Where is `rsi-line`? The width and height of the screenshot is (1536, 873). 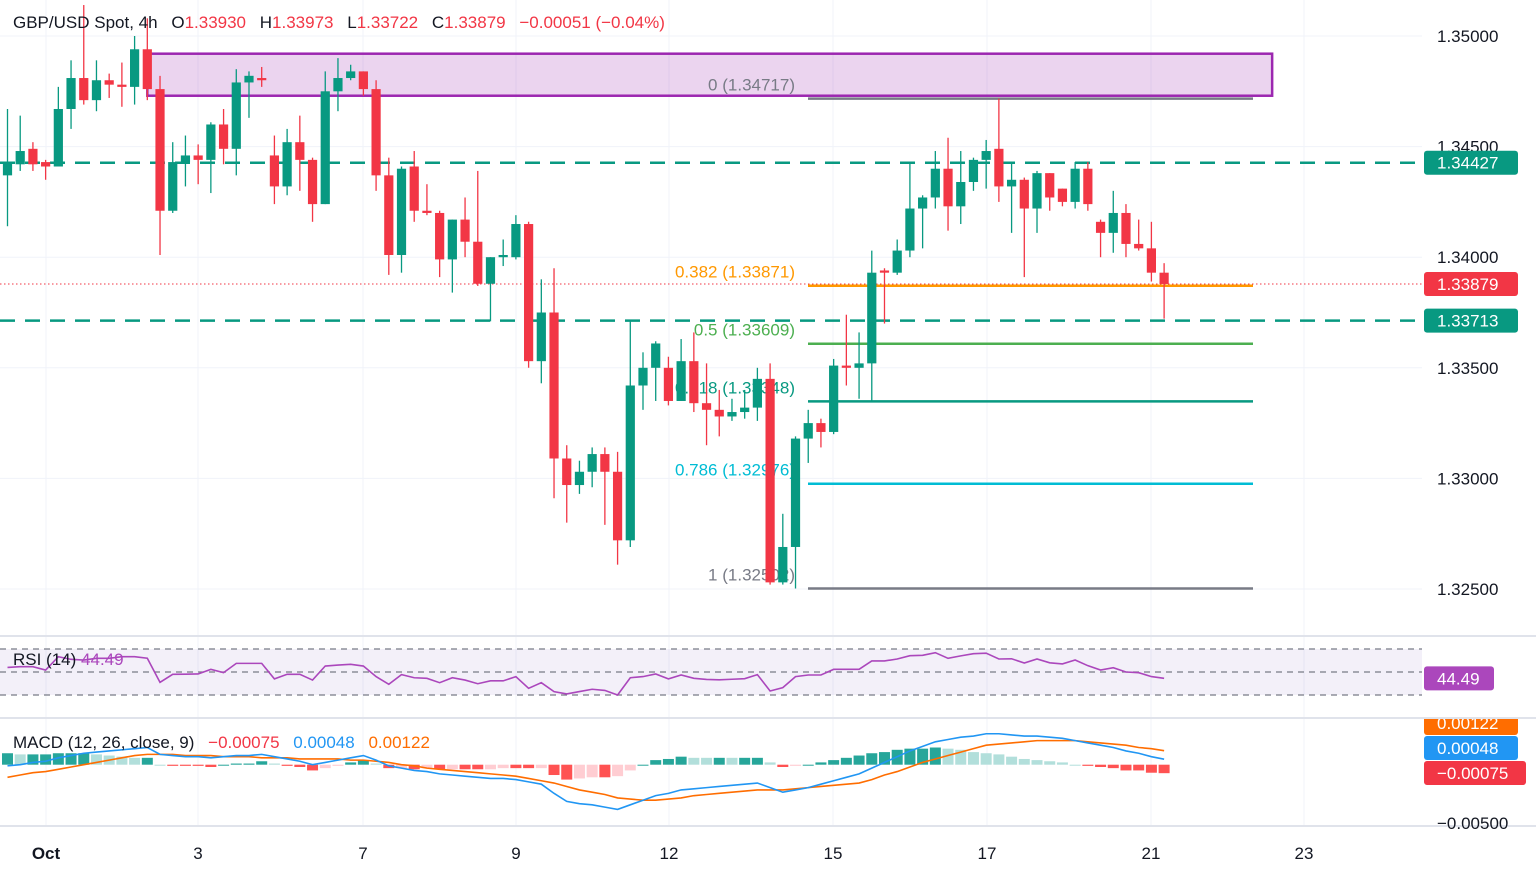
rsi-line is located at coordinates (586, 673).